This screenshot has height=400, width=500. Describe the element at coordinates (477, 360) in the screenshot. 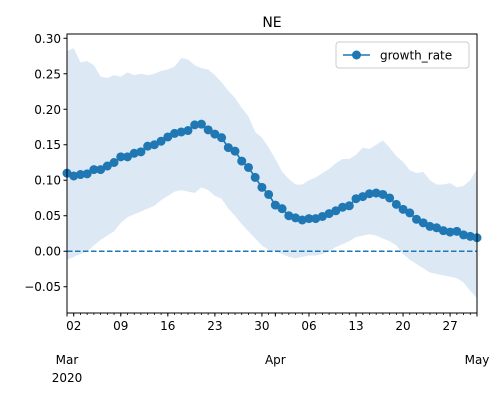

I see `x-month-label: May` at that location.